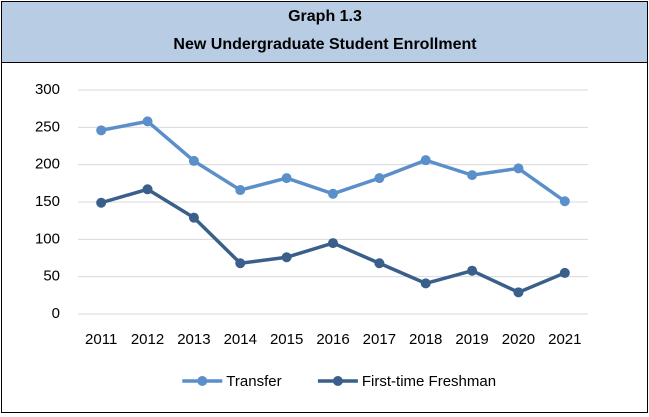  Describe the element at coordinates (471, 339) in the screenshot. I see `x-tick-label: 2019` at that location.